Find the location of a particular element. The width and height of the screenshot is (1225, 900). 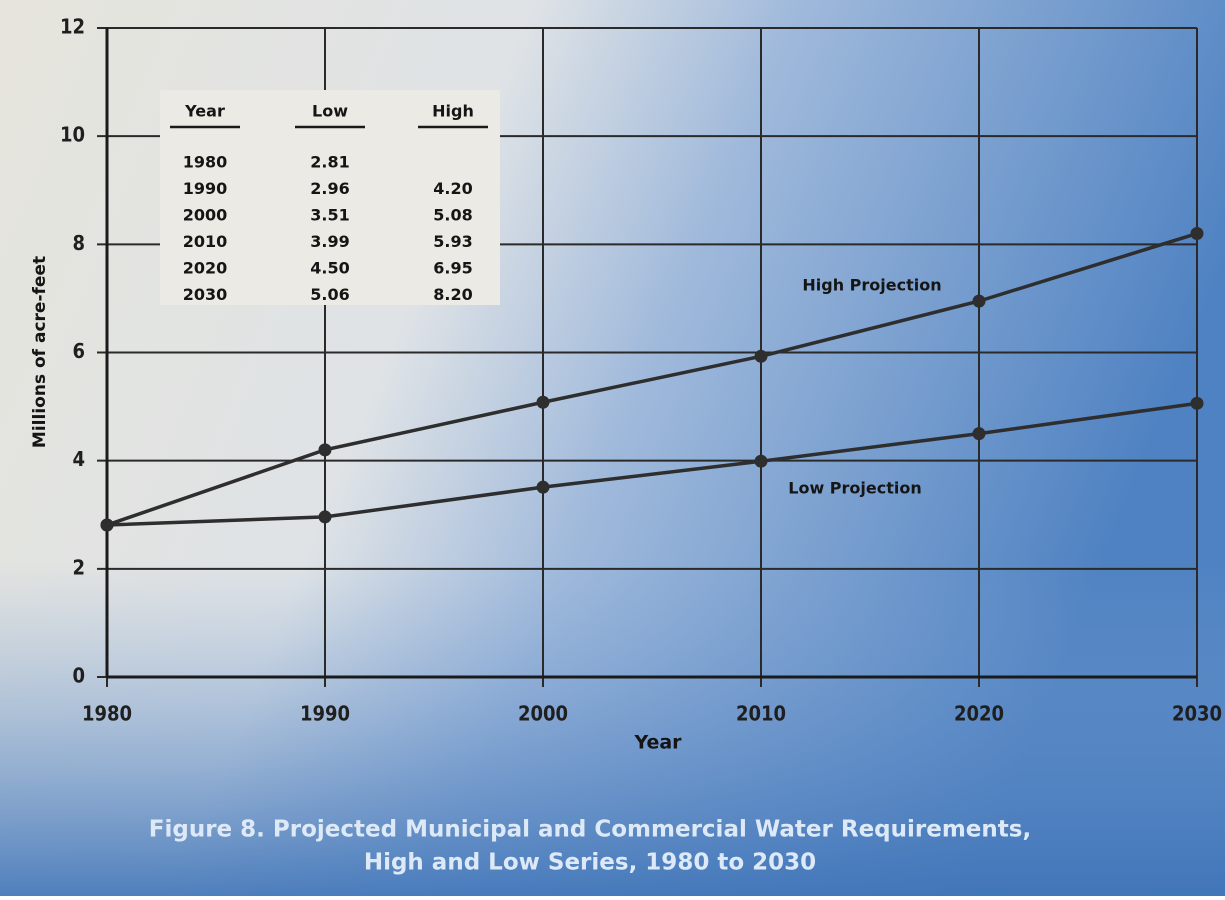

x-tick-label: 2000 is located at coordinates (543, 714).